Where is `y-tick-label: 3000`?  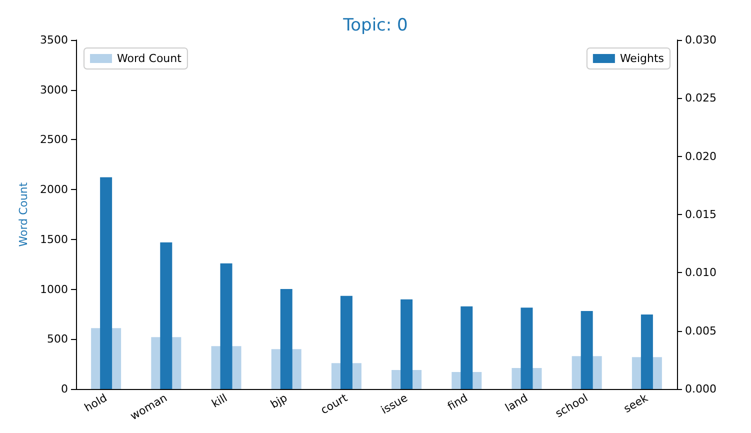
y-tick-label: 3000 is located at coordinates (54, 89).